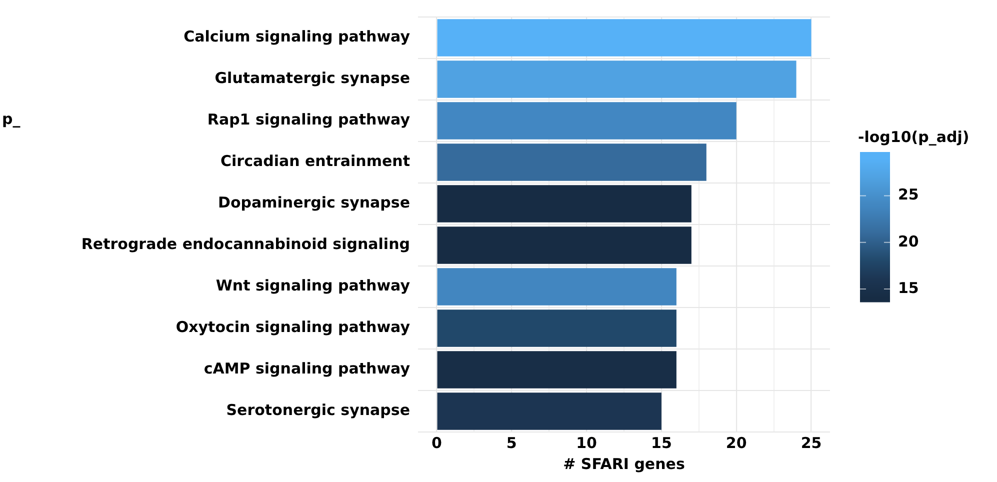  What do you see at coordinates (736, 443) in the screenshot?
I see `x-tick-label: 20` at bounding box center [736, 443].